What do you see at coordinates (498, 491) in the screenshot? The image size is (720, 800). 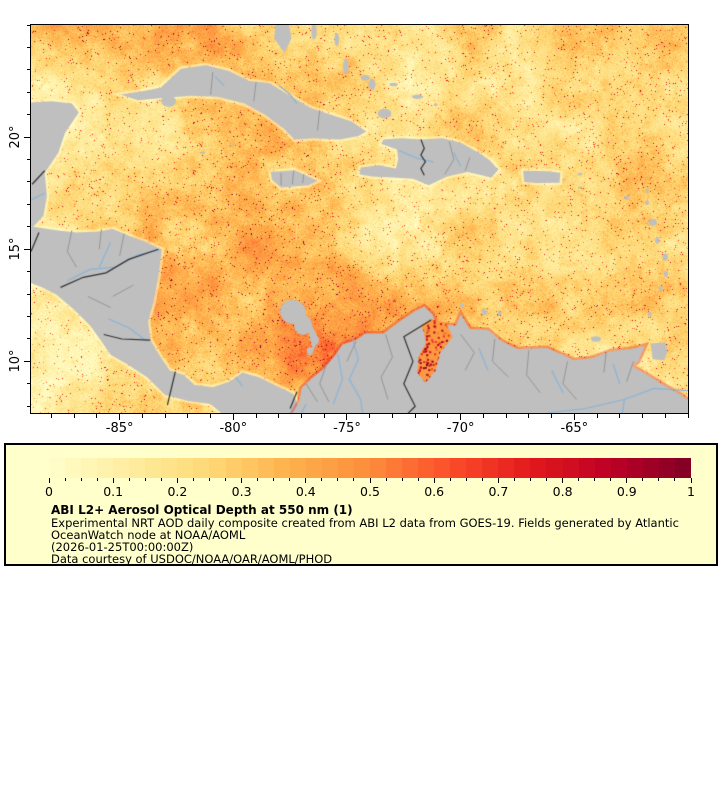 I see `colorbar-tick-label: 0.7` at bounding box center [498, 491].